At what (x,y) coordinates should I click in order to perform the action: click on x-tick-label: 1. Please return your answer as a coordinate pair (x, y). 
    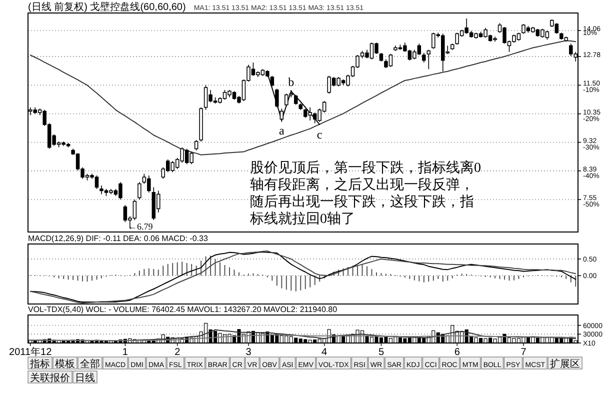
    Looking at the image, I should click on (125, 352).